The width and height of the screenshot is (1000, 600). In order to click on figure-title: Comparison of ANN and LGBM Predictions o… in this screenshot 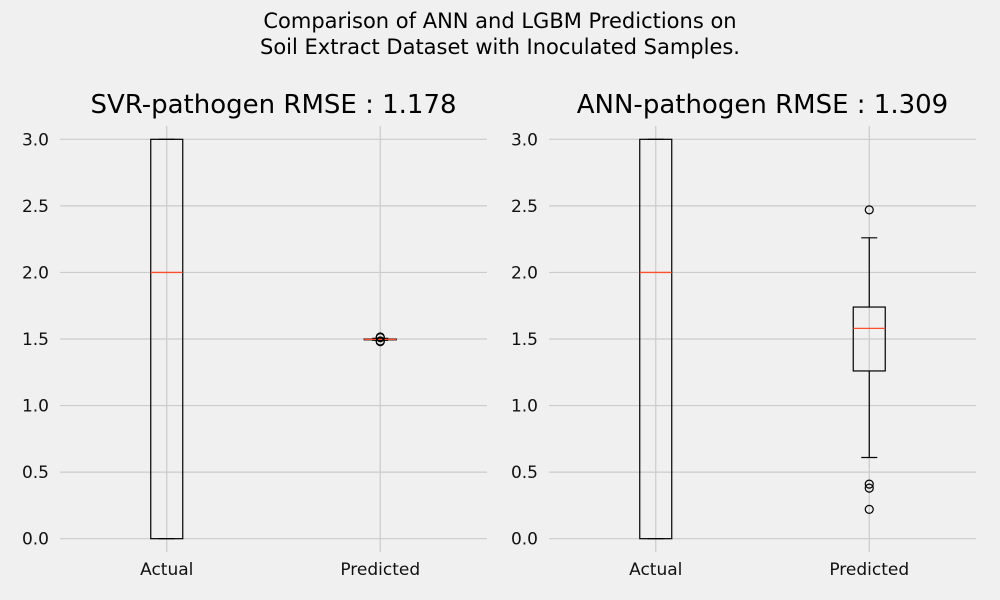, I will do `click(500, 34)`.